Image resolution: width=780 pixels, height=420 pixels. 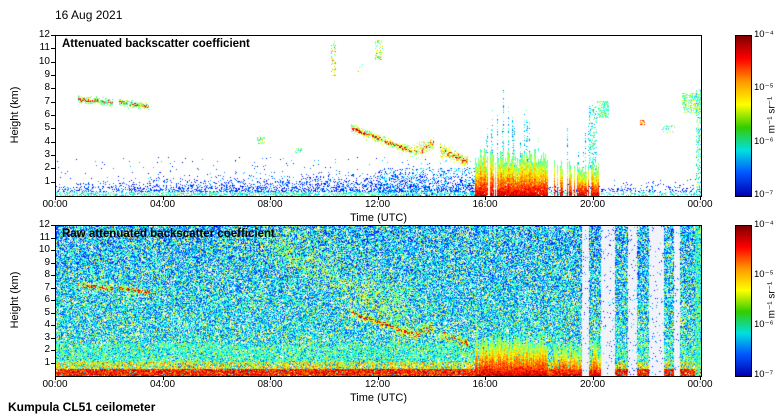 I want to click on top-colorbar, so click(x=743, y=116).